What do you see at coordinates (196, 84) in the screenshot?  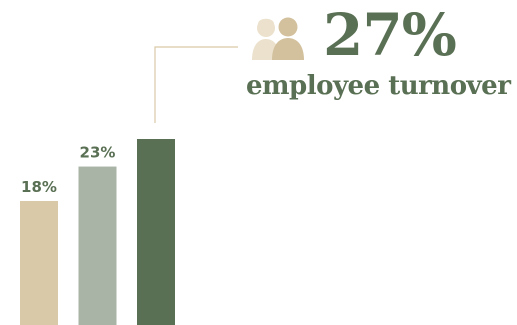 I see `leader-line` at bounding box center [196, 84].